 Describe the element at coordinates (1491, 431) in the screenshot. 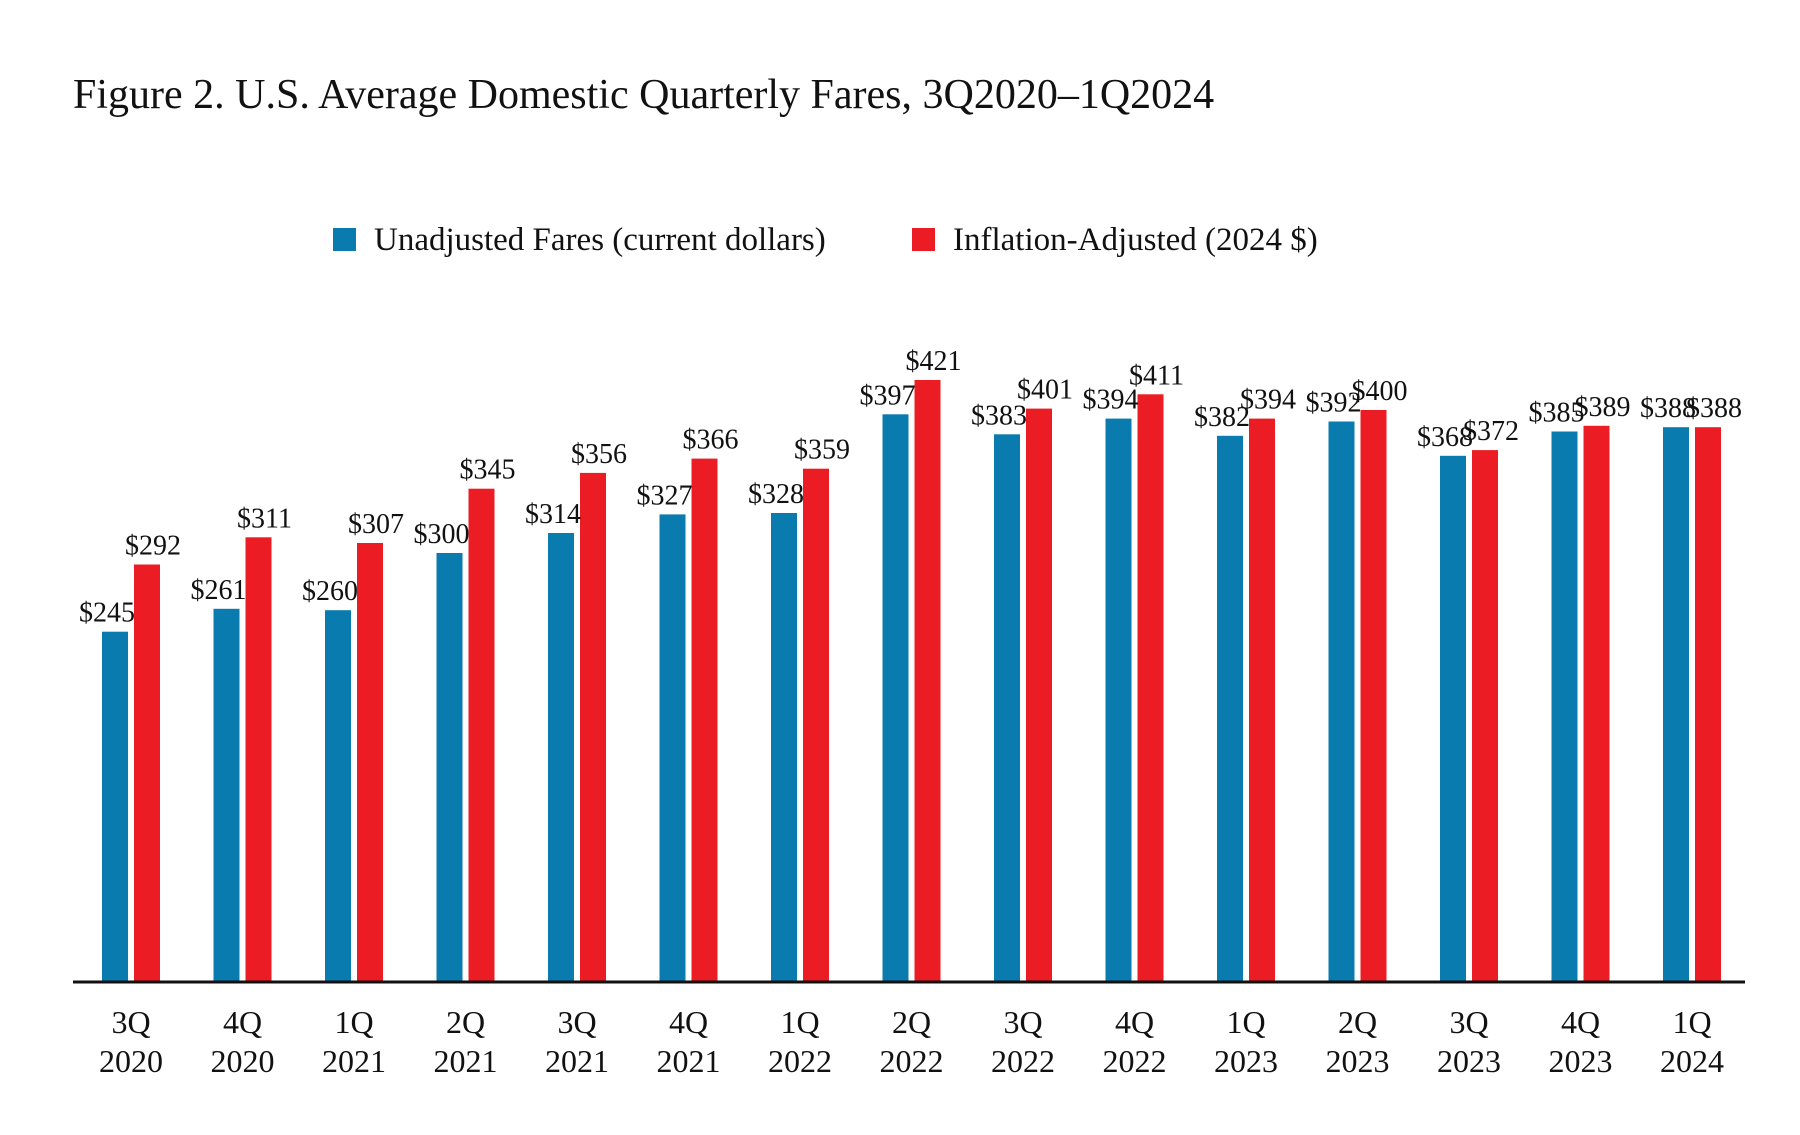

I see `value-label-inflation-adjusted-12: $372` at that location.